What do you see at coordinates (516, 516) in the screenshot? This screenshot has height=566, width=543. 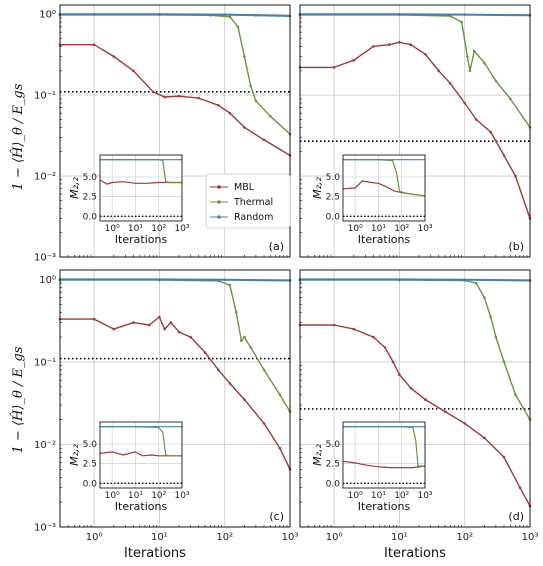 I see `panel-label: (d)` at bounding box center [516, 516].